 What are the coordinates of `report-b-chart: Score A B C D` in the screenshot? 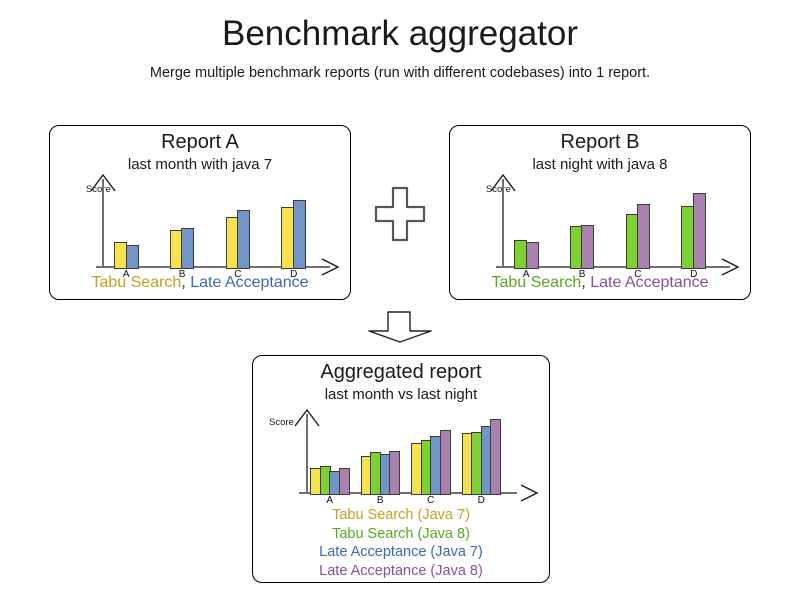 It's located at (614, 227).